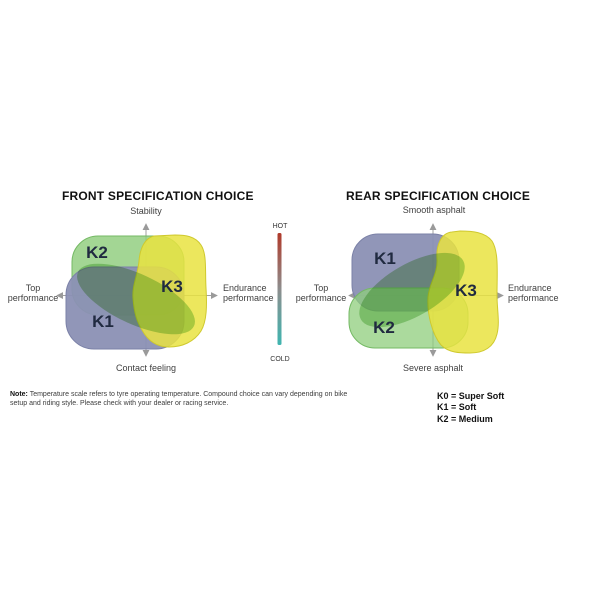 Image resolution: width=600 pixels, height=600 pixels. I want to click on temperature-hot-label: HOT, so click(280, 226).